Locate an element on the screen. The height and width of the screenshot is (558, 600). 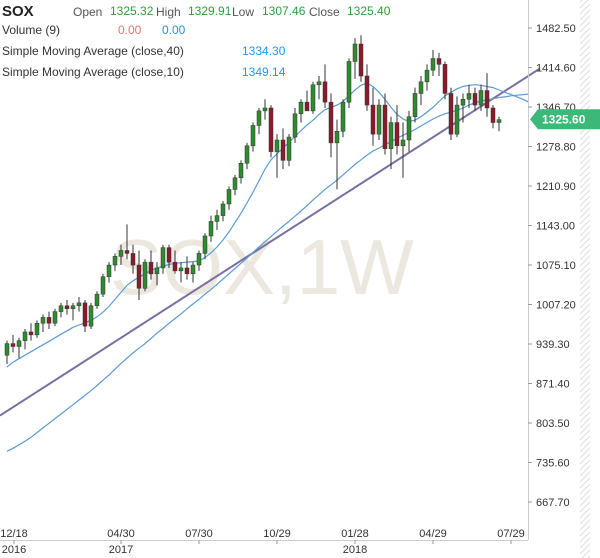
low-label: Low is located at coordinates (243, 12).